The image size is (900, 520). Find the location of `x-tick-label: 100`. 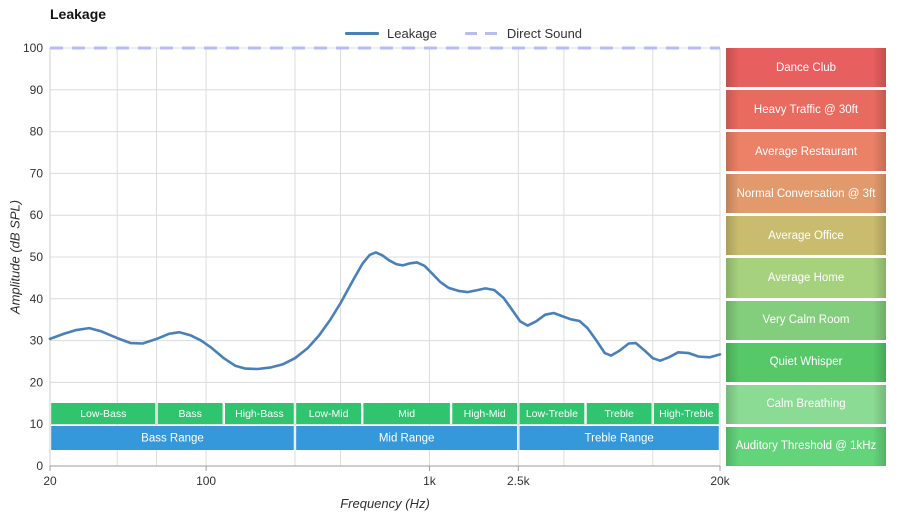

x-tick-label: 100 is located at coordinates (206, 481).